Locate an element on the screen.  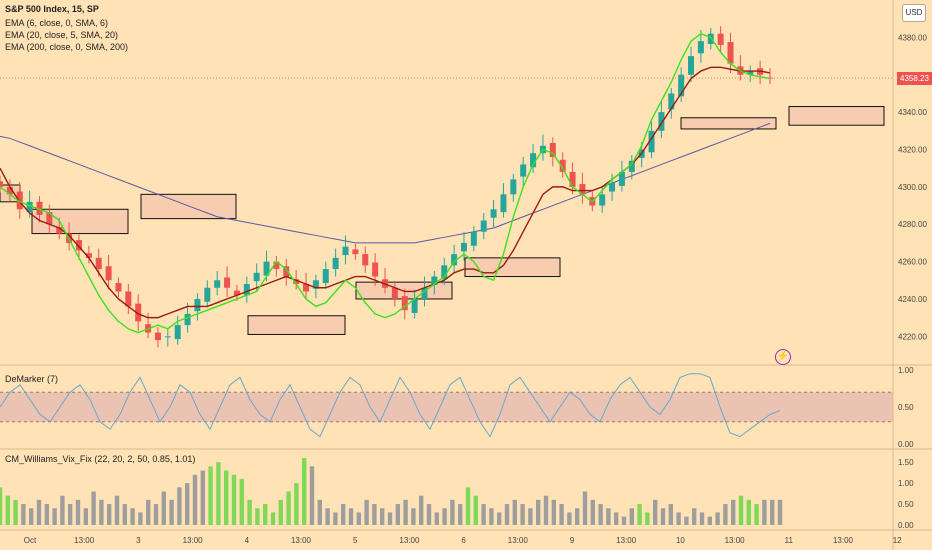
symbol-title: S&P 500 Index, 15, SP is located at coordinates (52, 9).